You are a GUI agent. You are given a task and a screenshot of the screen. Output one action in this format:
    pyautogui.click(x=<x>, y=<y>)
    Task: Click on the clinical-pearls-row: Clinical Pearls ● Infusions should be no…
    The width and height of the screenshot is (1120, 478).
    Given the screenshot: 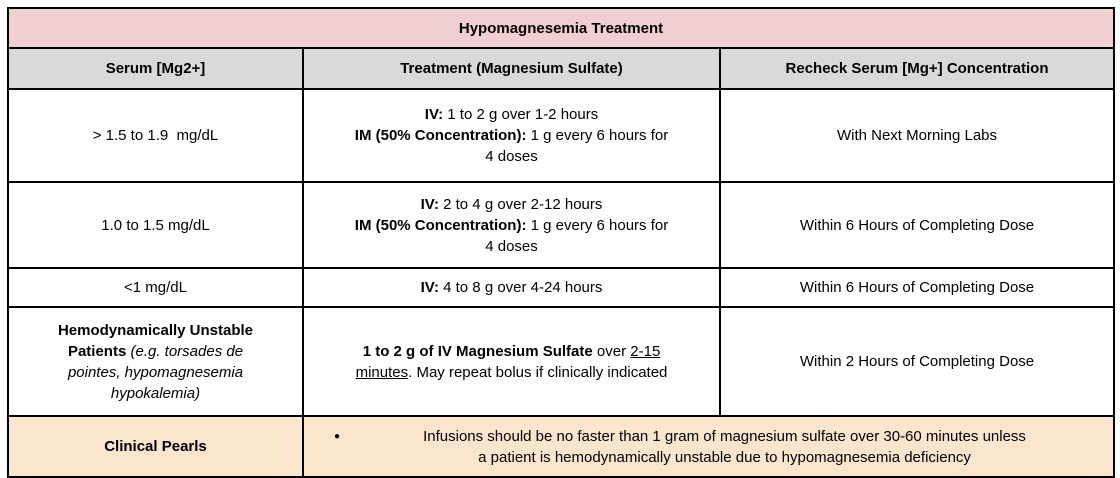 What is the action you would take?
    pyautogui.click(x=561, y=446)
    